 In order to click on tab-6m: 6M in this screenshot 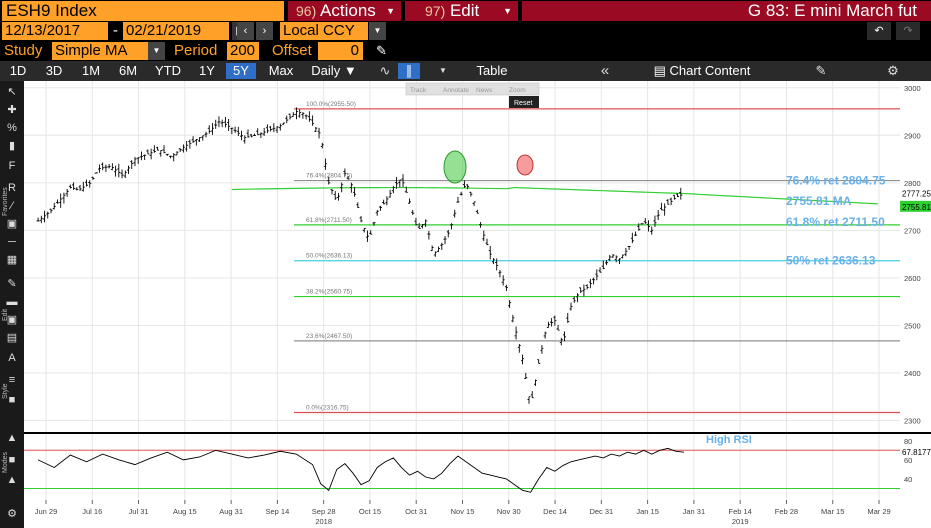, I will do `click(128, 70)`.